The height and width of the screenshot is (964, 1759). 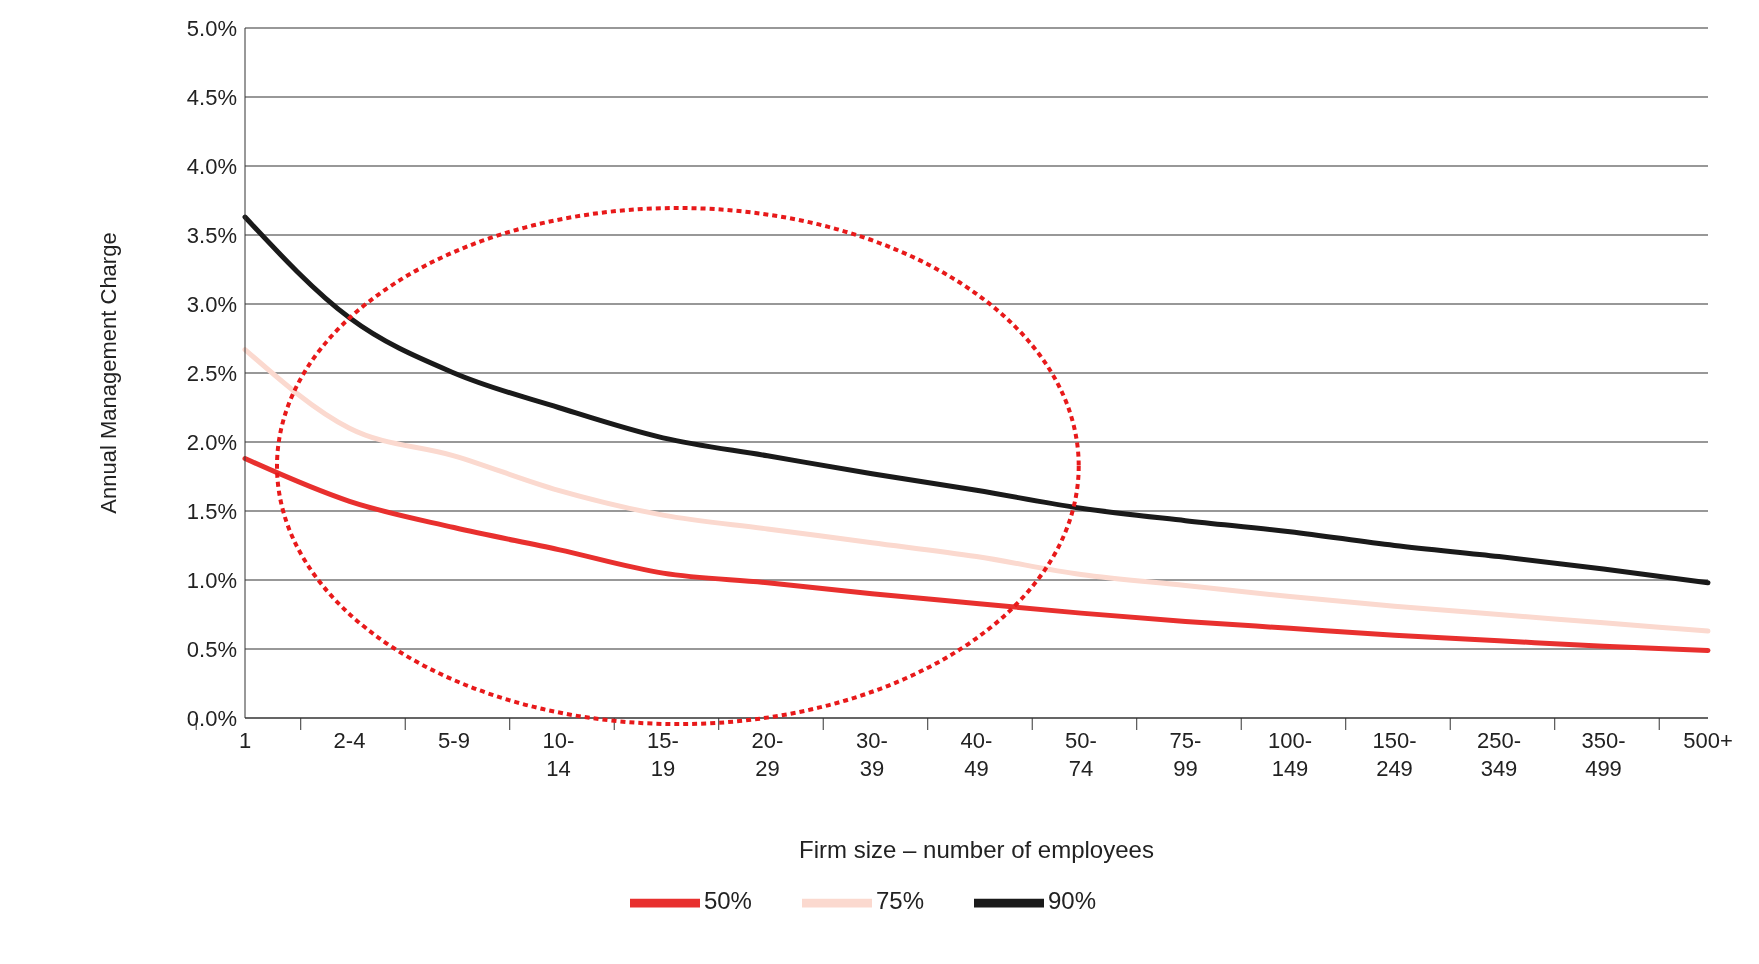 I want to click on x-tick-label: 10- 14, so click(x=558, y=754).